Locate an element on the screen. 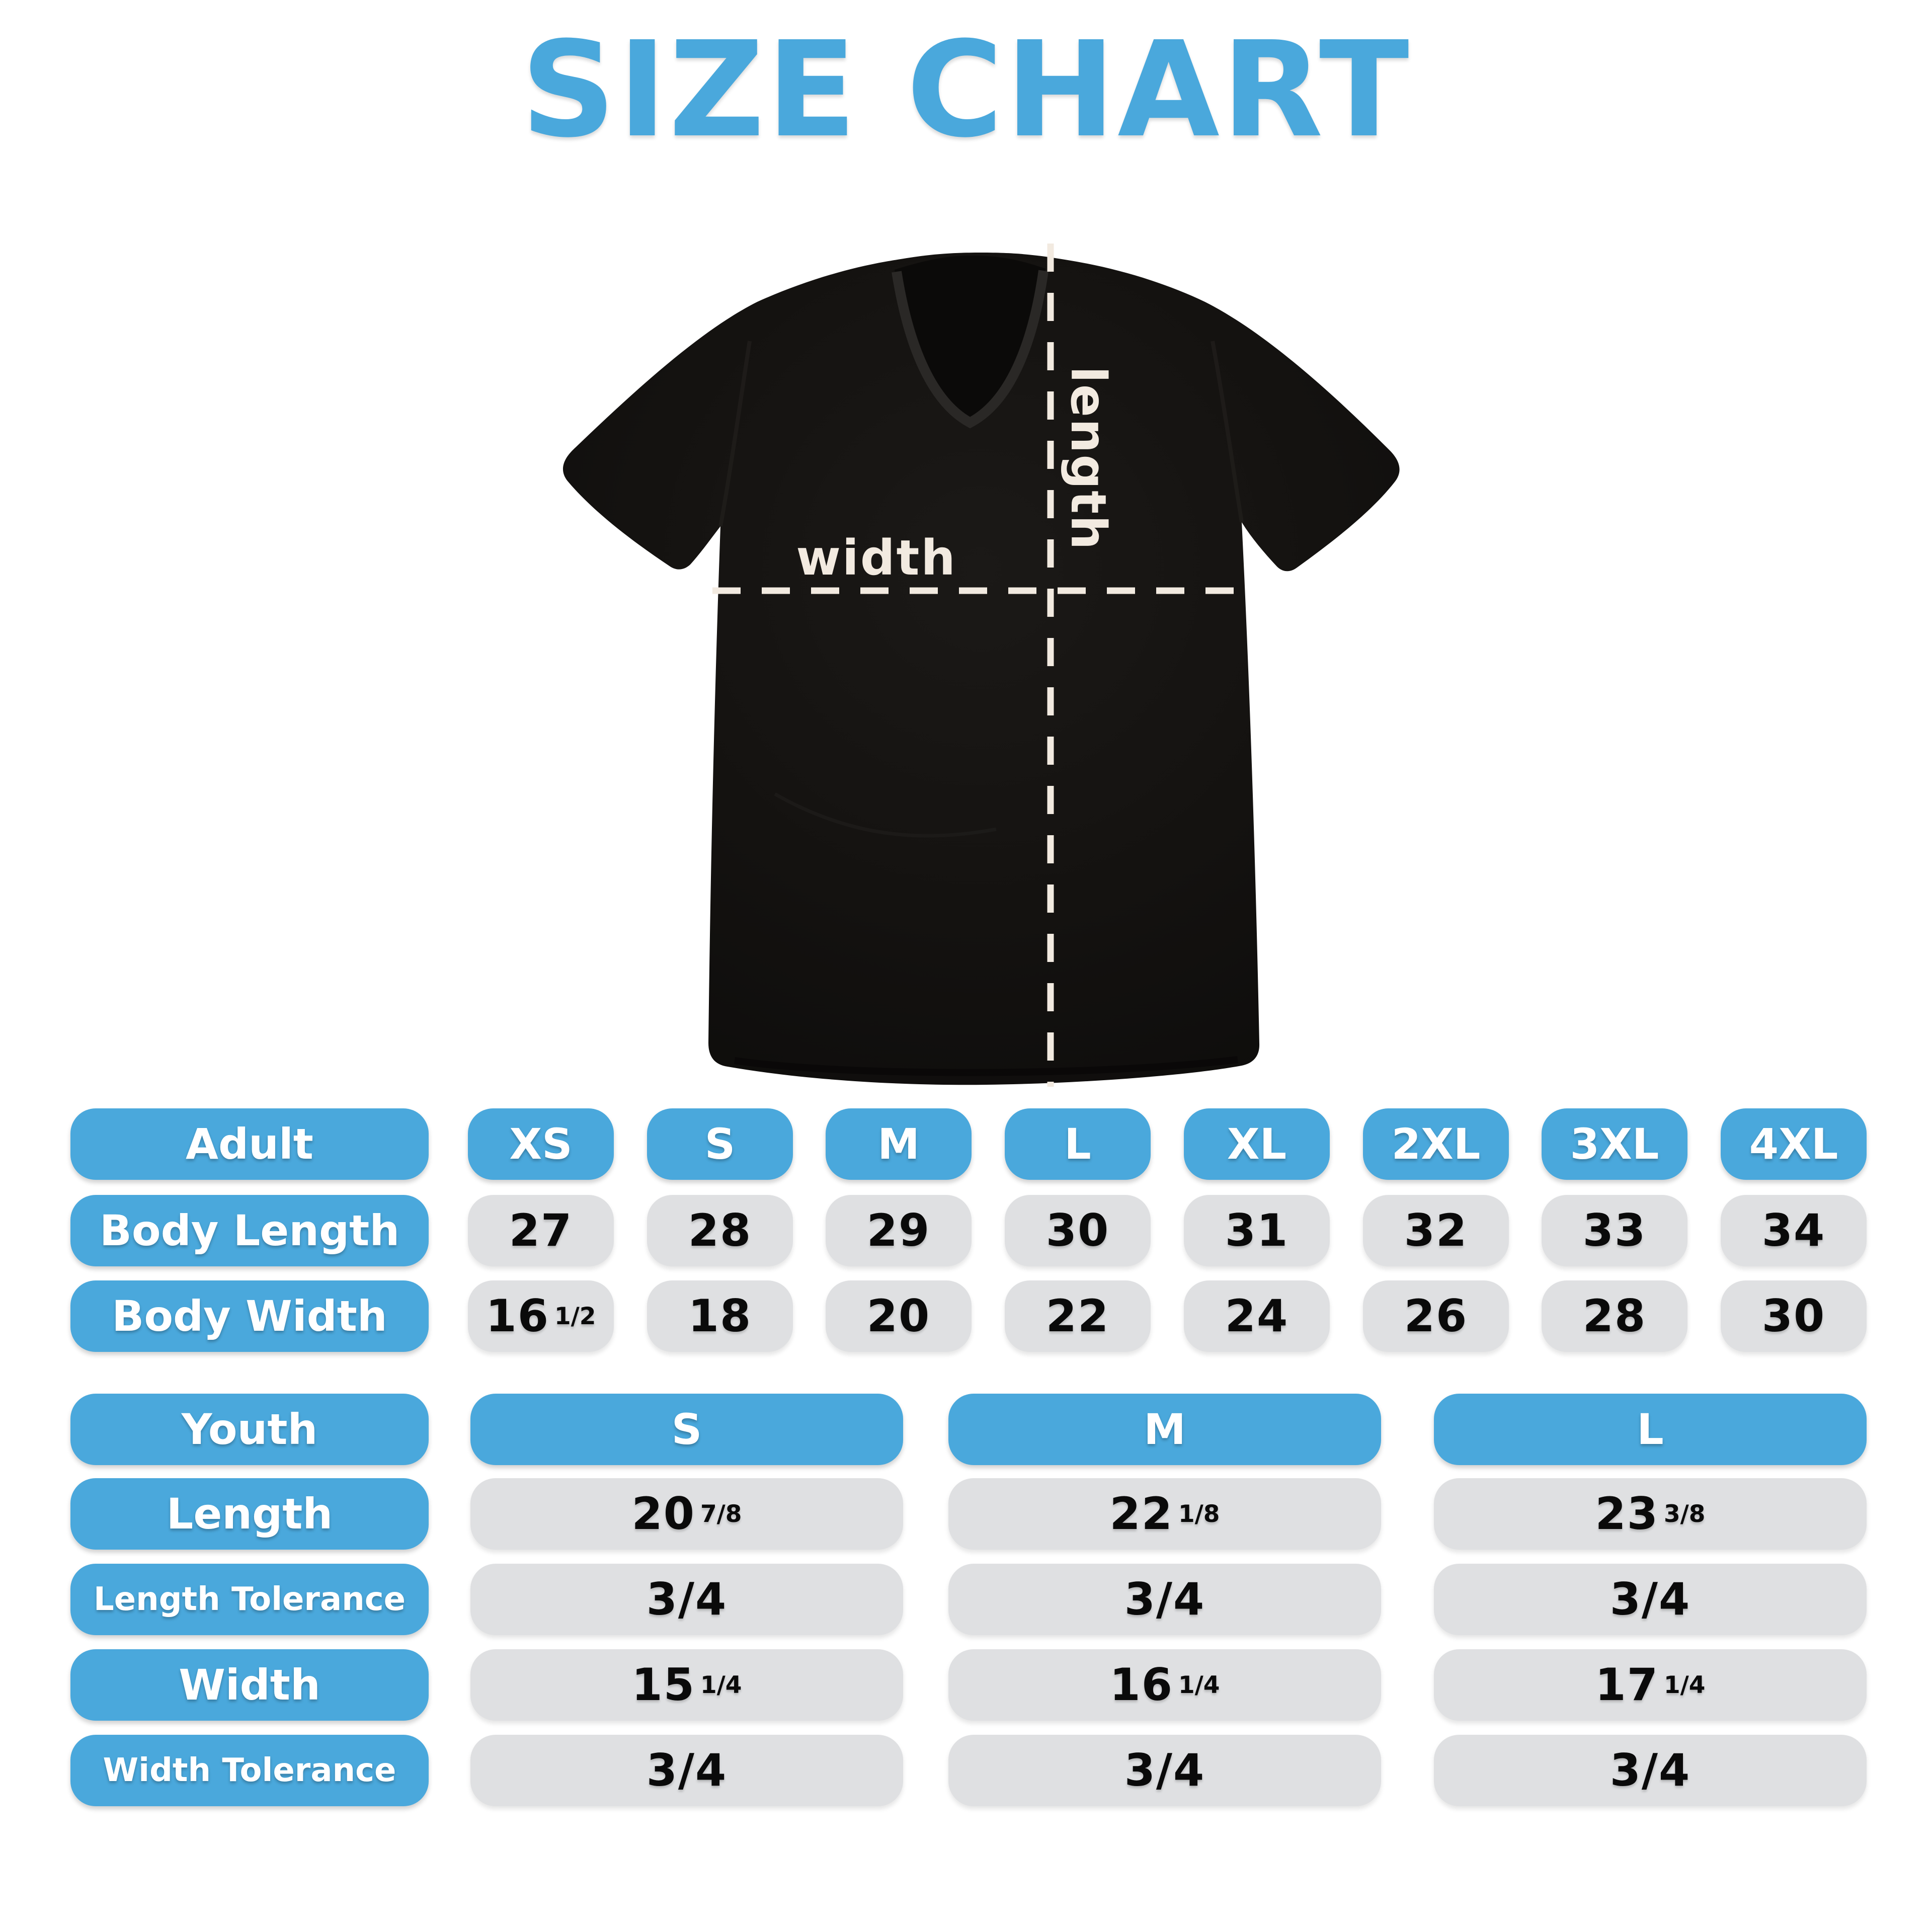  cell-text: 4XL is located at coordinates (1793, 1144).